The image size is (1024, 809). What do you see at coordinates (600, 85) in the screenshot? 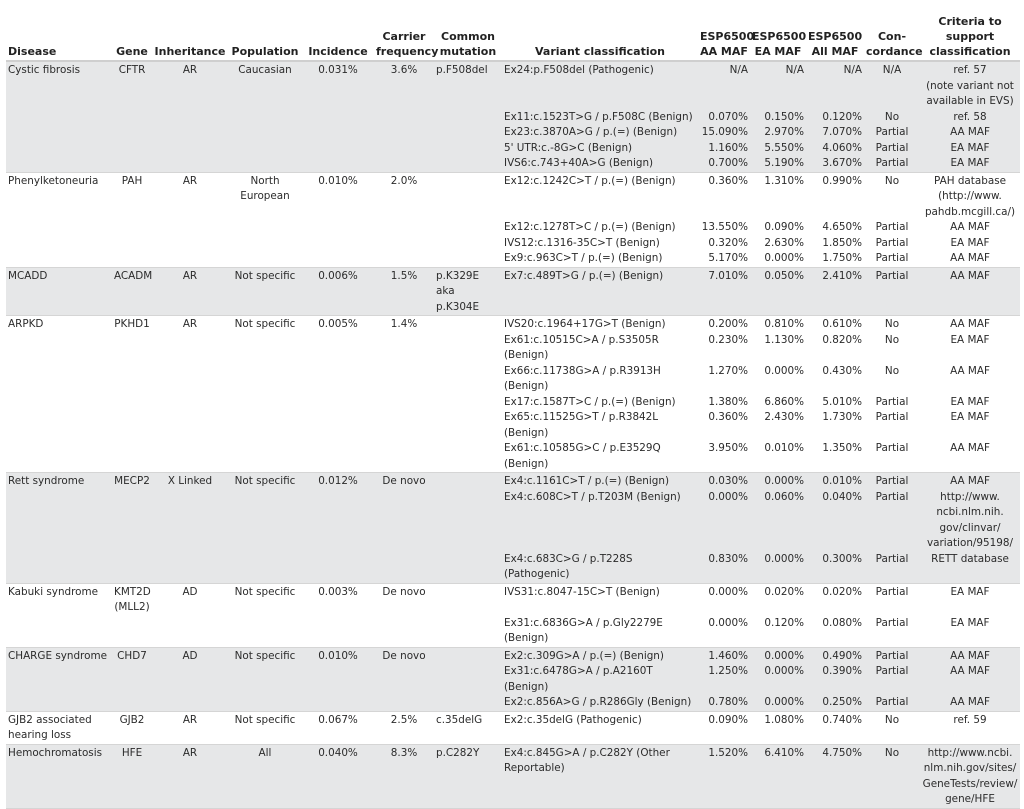
I see `variant-classification-cell: Ex24:p.F508del (Pathogenic)` at bounding box center [600, 85].